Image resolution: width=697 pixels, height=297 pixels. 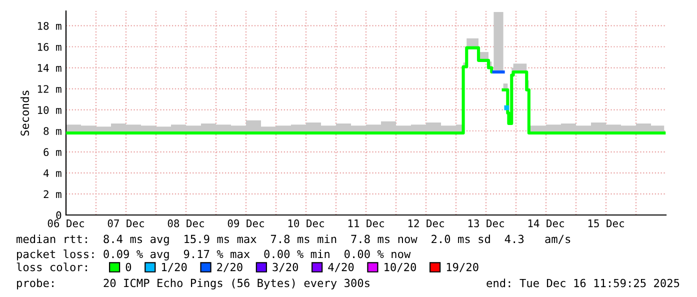 I want to click on legend-label: 19/20, so click(x=462, y=267).